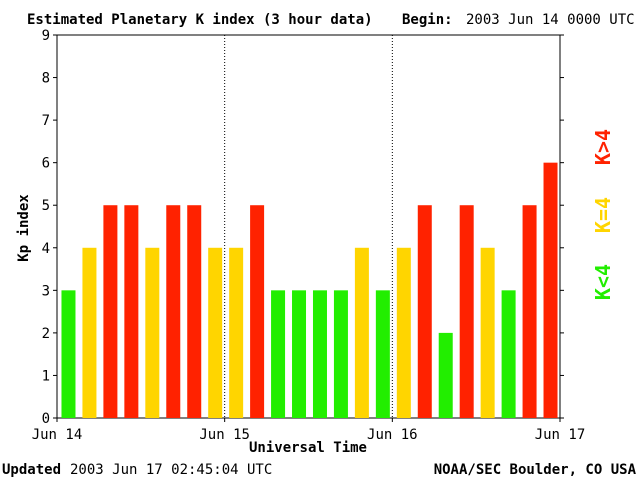 The image size is (640, 484). Describe the element at coordinates (392, 435) in the screenshot. I see `x-tick-label: Jun 16` at that location.